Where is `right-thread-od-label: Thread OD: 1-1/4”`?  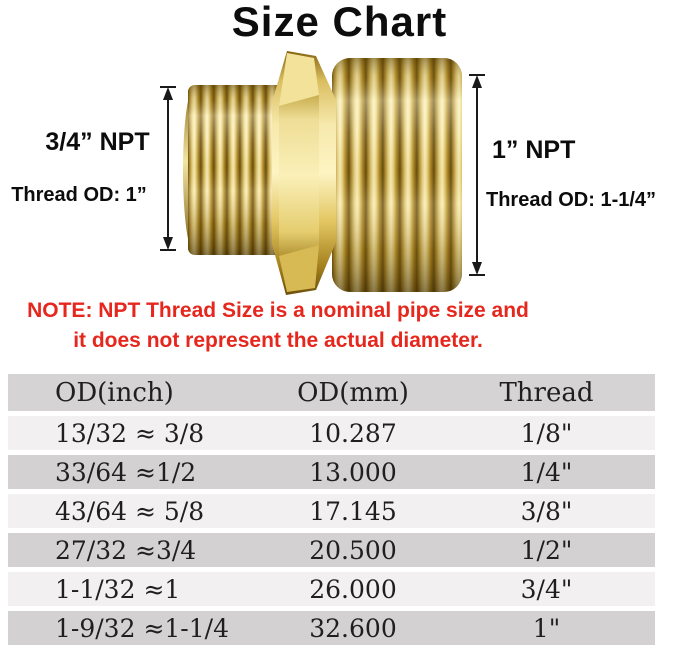
right-thread-od-label: Thread OD: 1-1/4” is located at coordinates (571, 200).